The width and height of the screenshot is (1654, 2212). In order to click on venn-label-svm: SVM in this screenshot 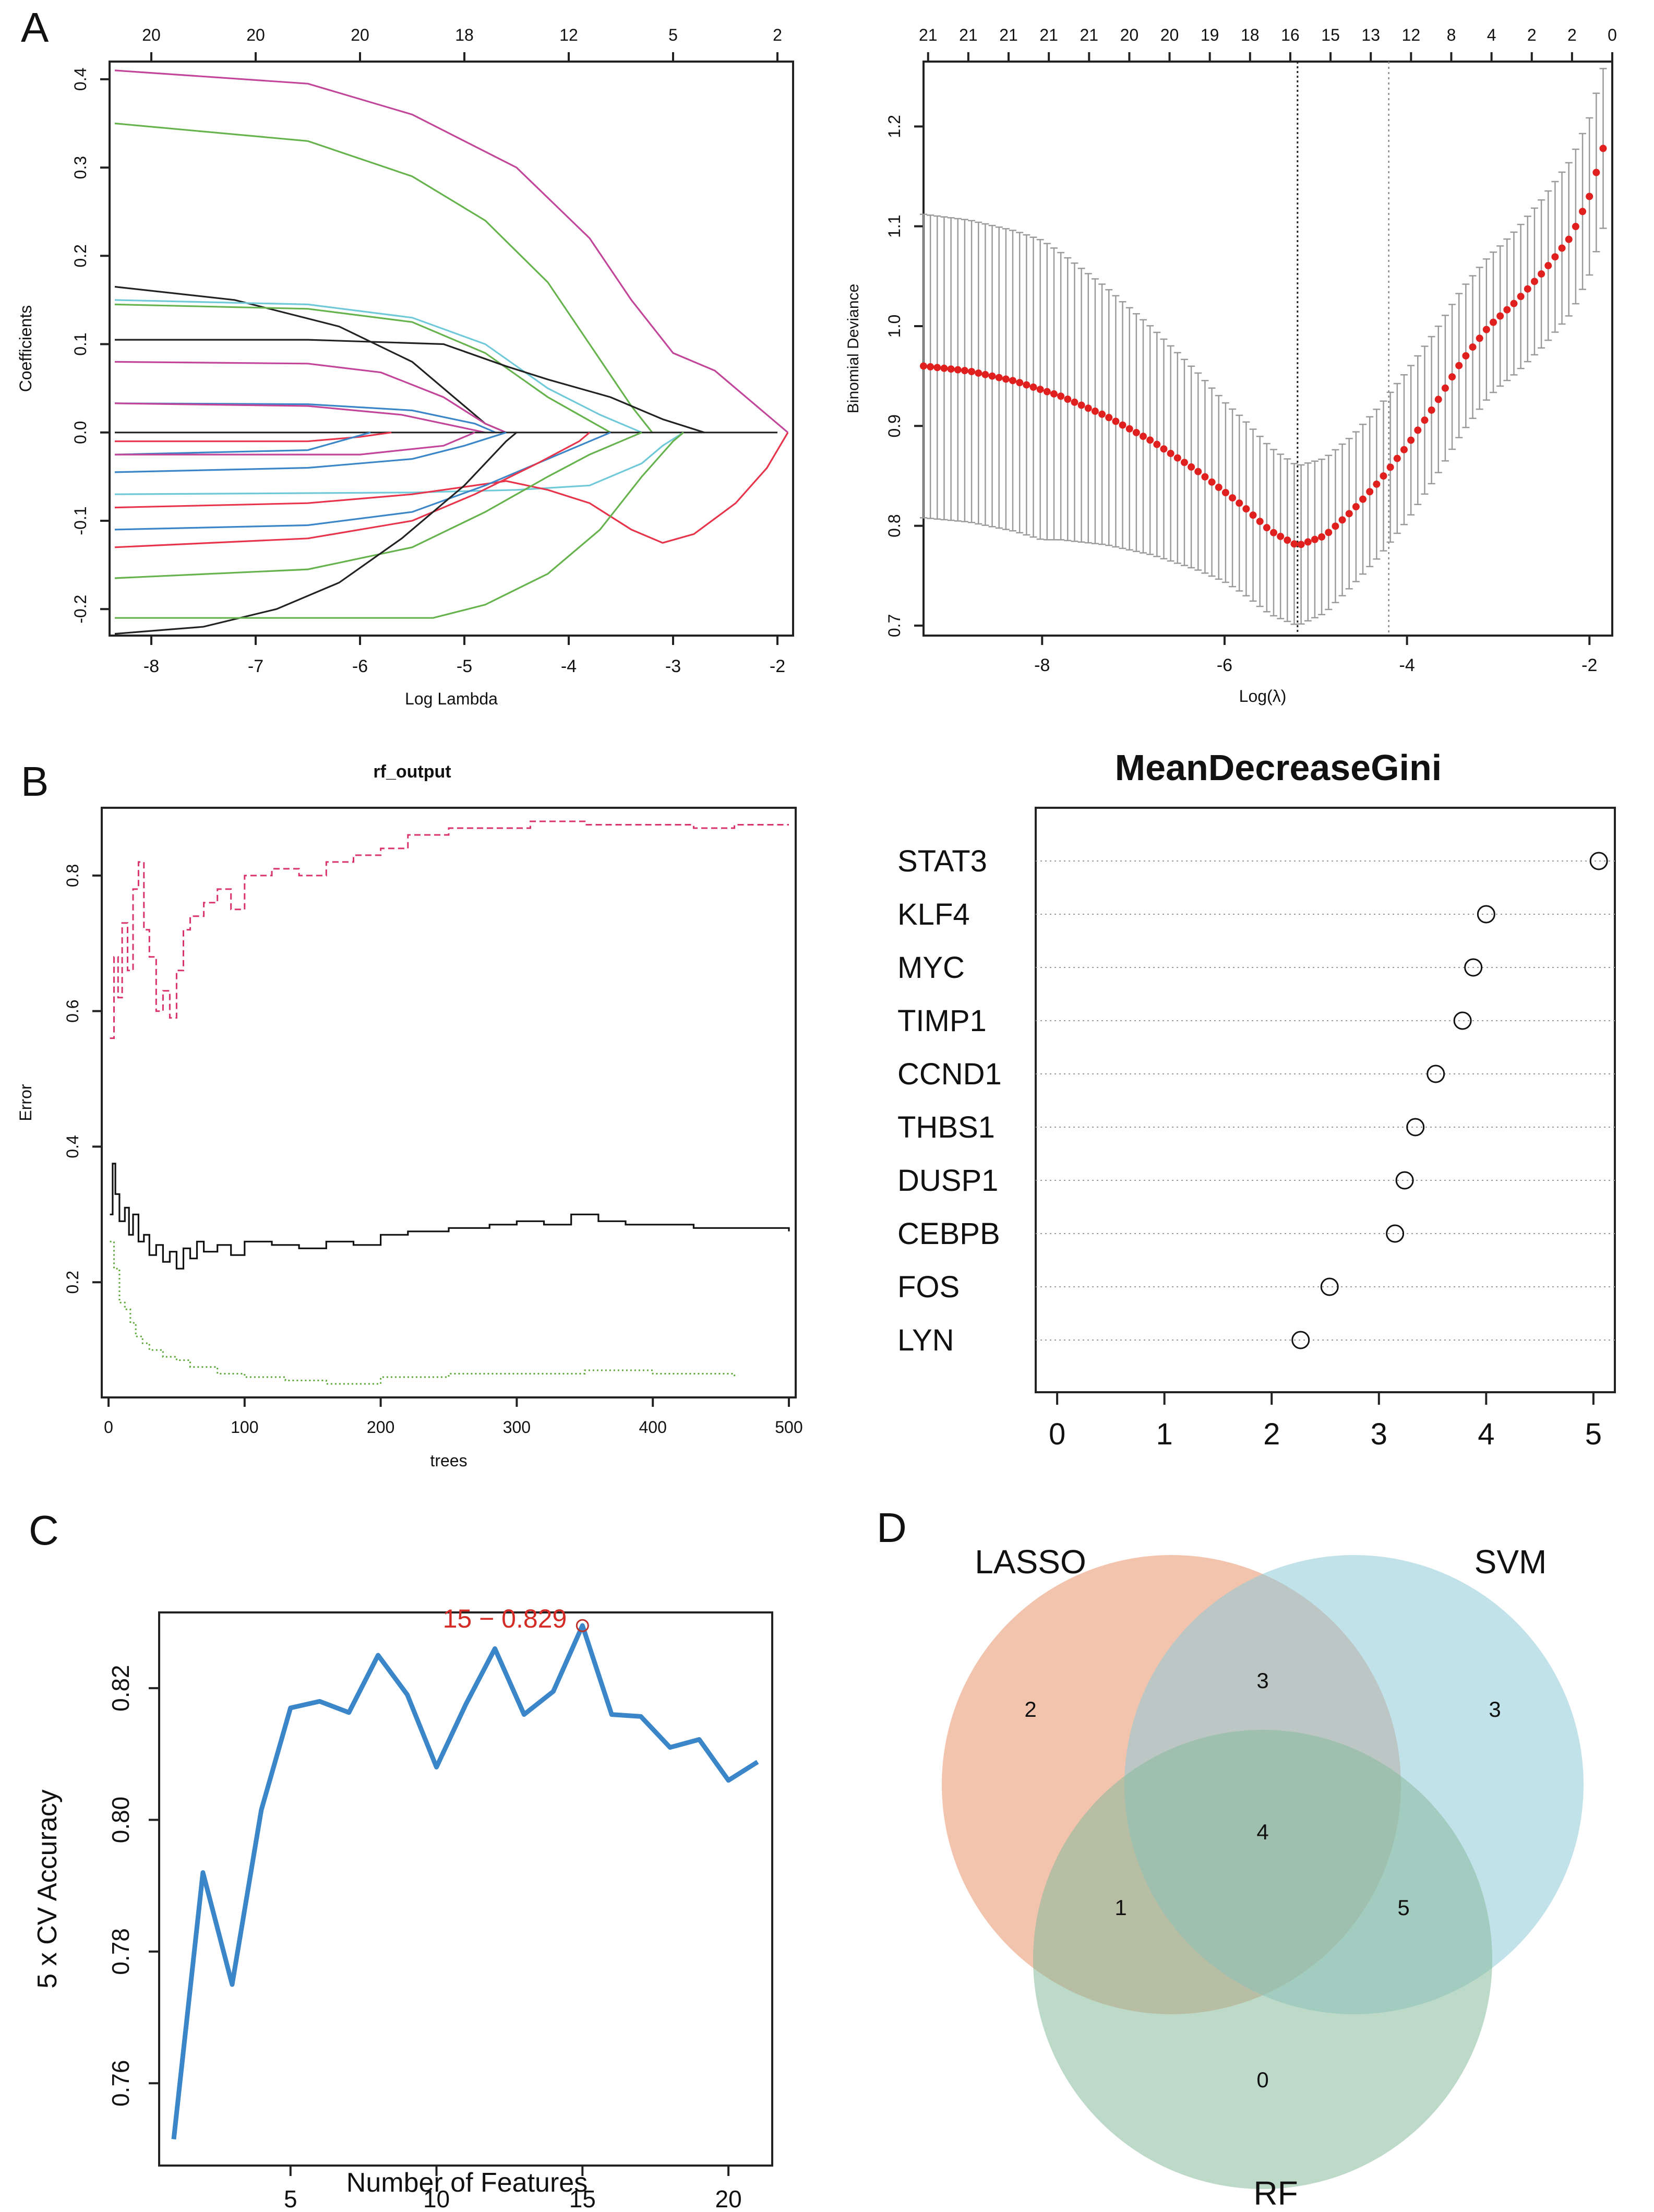, I will do `click(1511, 1562)`.